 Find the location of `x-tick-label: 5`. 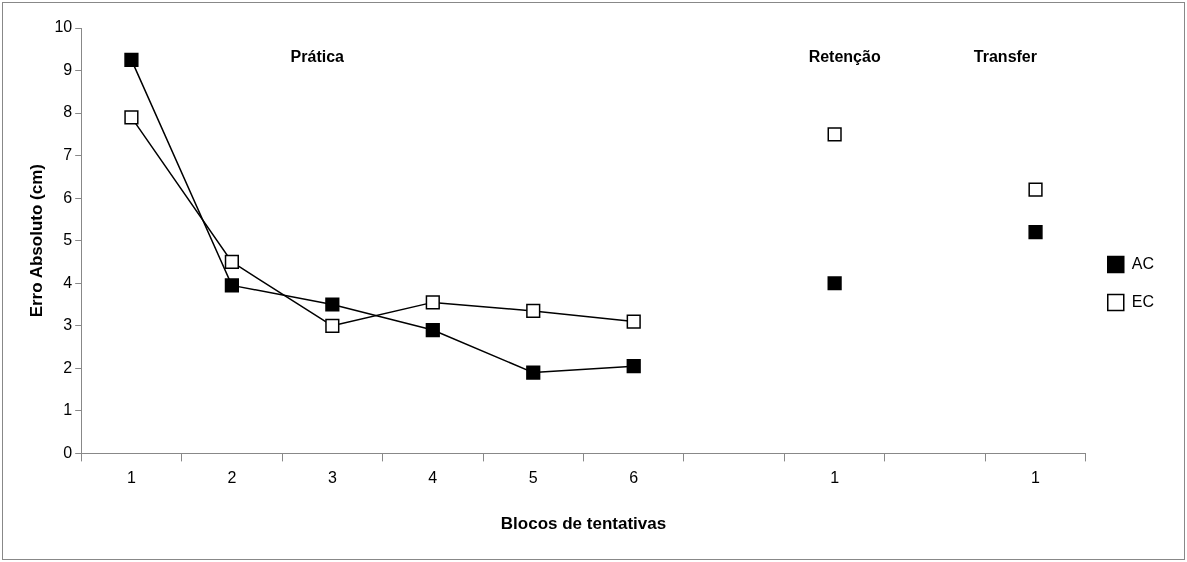

x-tick-label: 5 is located at coordinates (533, 478).